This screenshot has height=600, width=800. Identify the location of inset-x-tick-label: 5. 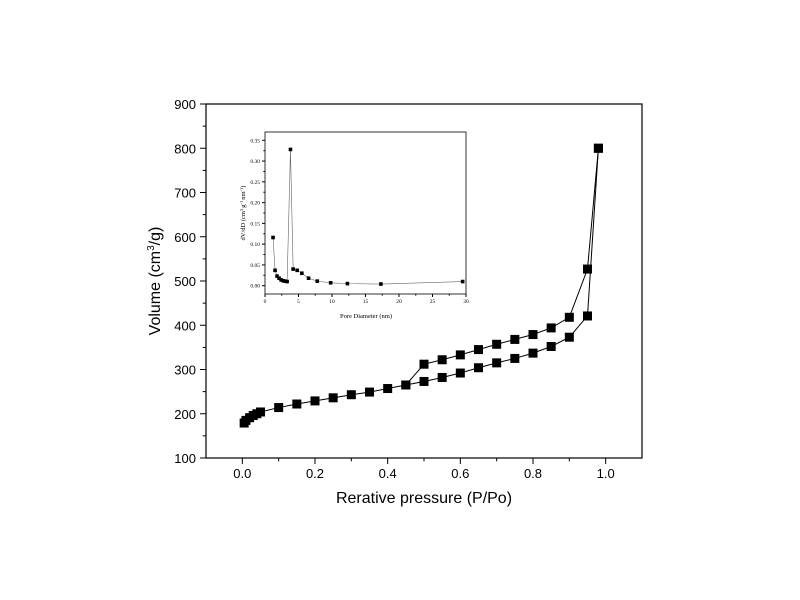
(298, 302).